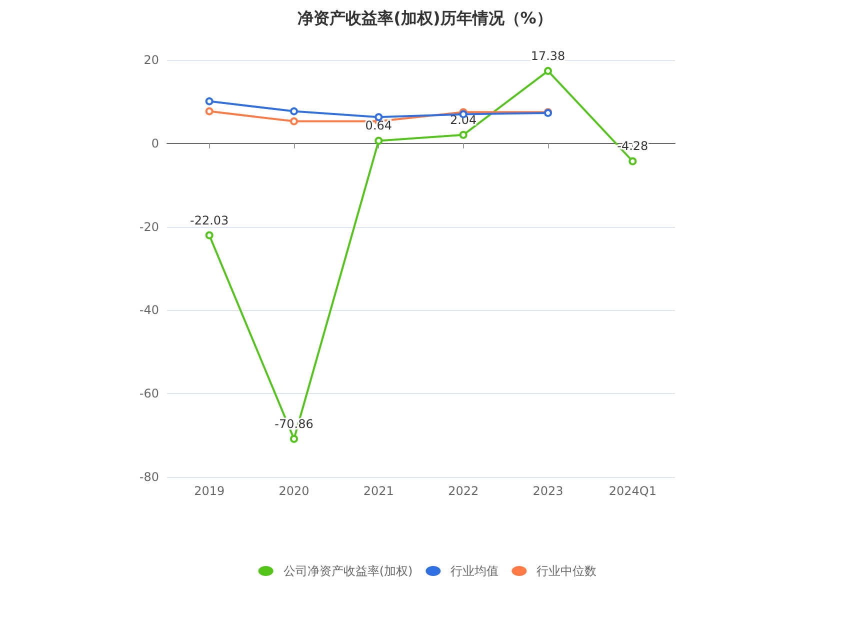  Describe the element at coordinates (149, 310) in the screenshot. I see `y-tick-label: -40` at that location.